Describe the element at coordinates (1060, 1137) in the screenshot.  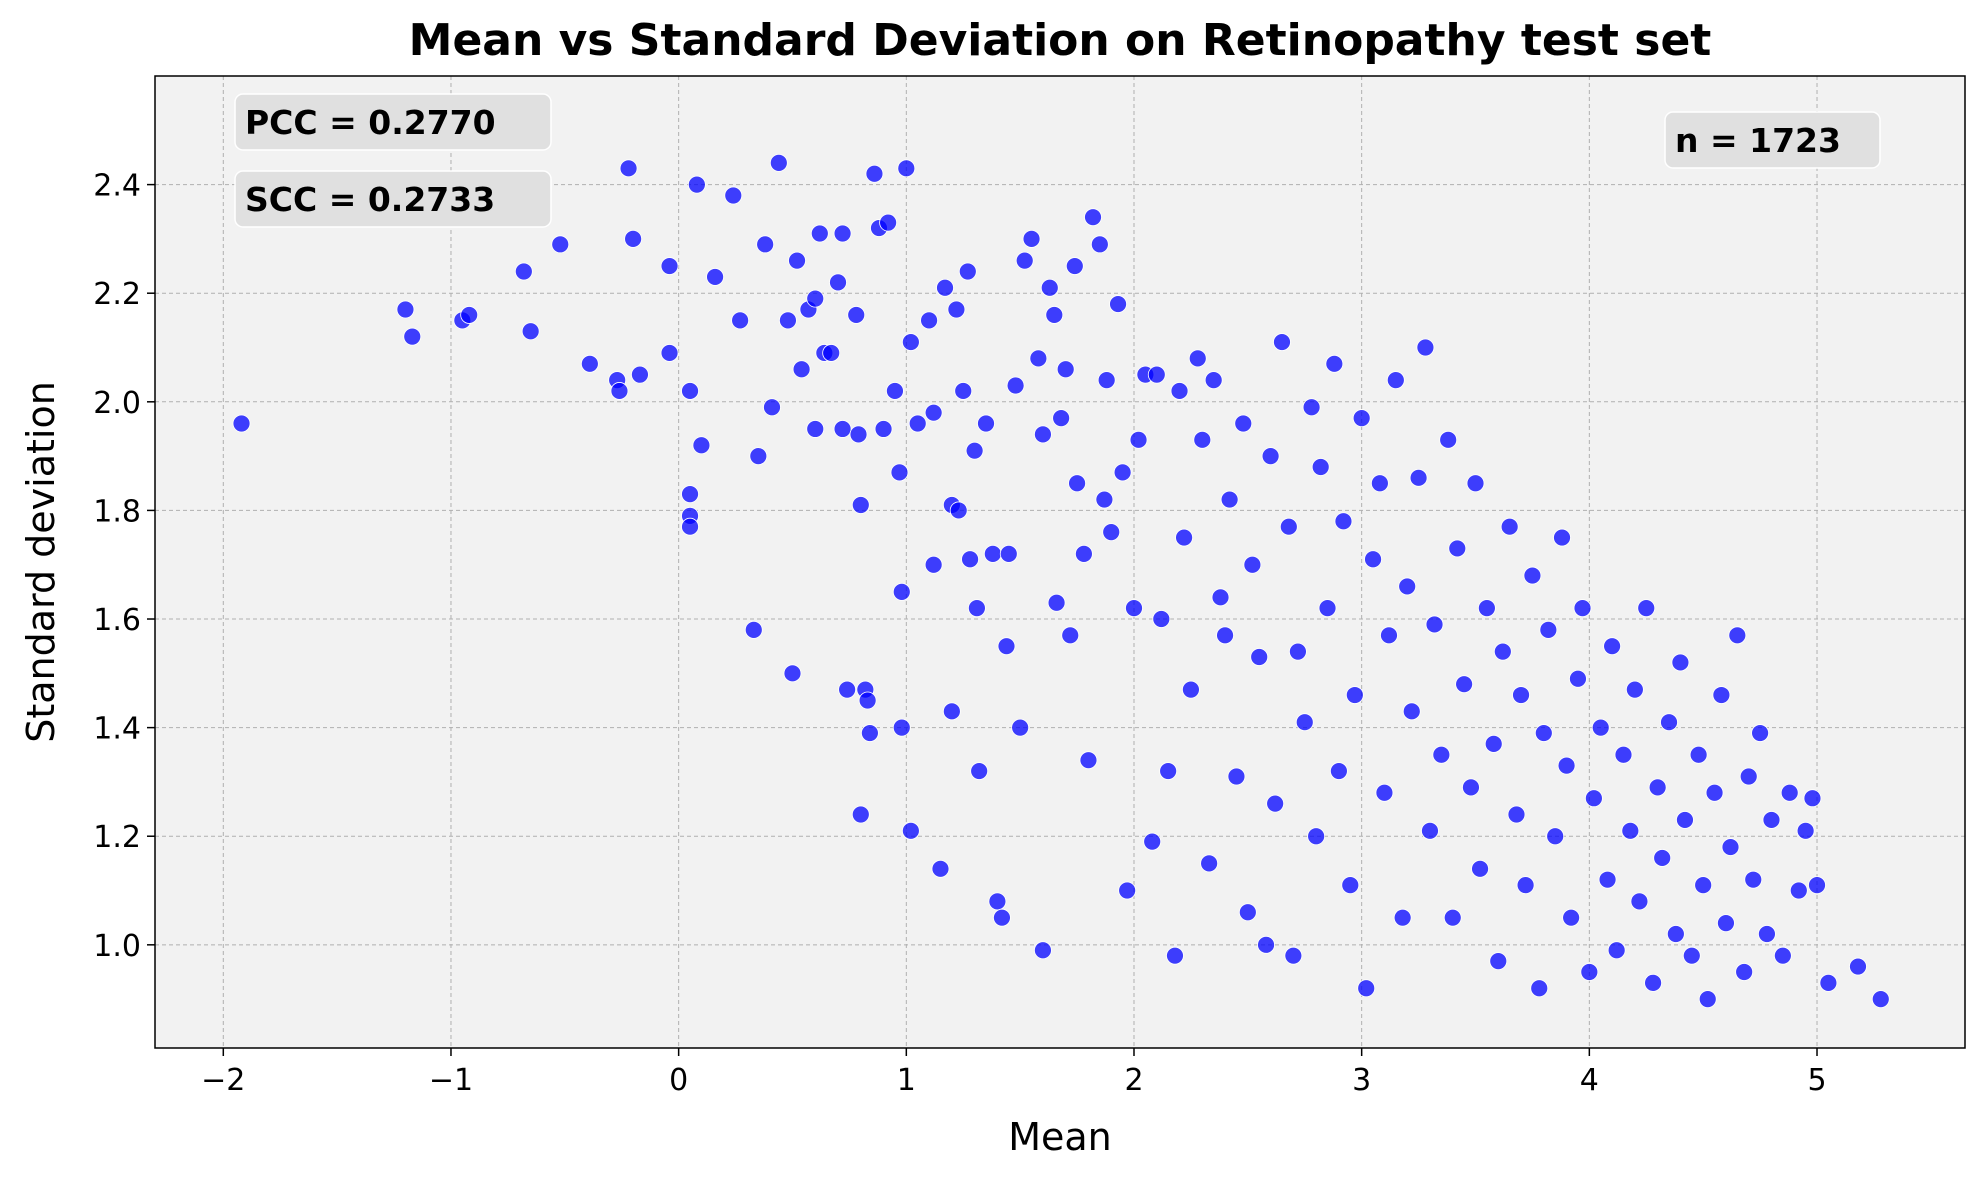
I see `x-axis-label: Mean` at that location.